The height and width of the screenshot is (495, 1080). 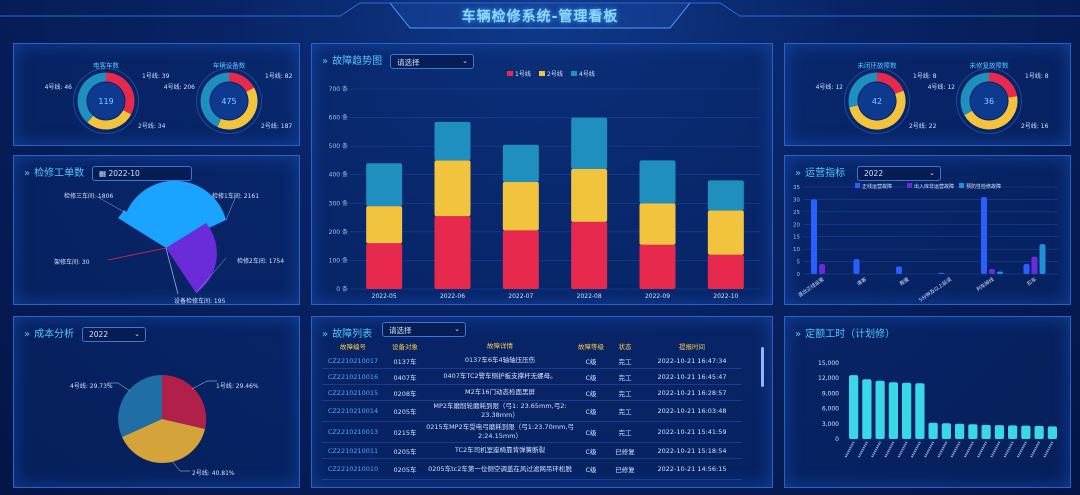 I want to click on table-cell: 0205车, so click(x=405, y=470).